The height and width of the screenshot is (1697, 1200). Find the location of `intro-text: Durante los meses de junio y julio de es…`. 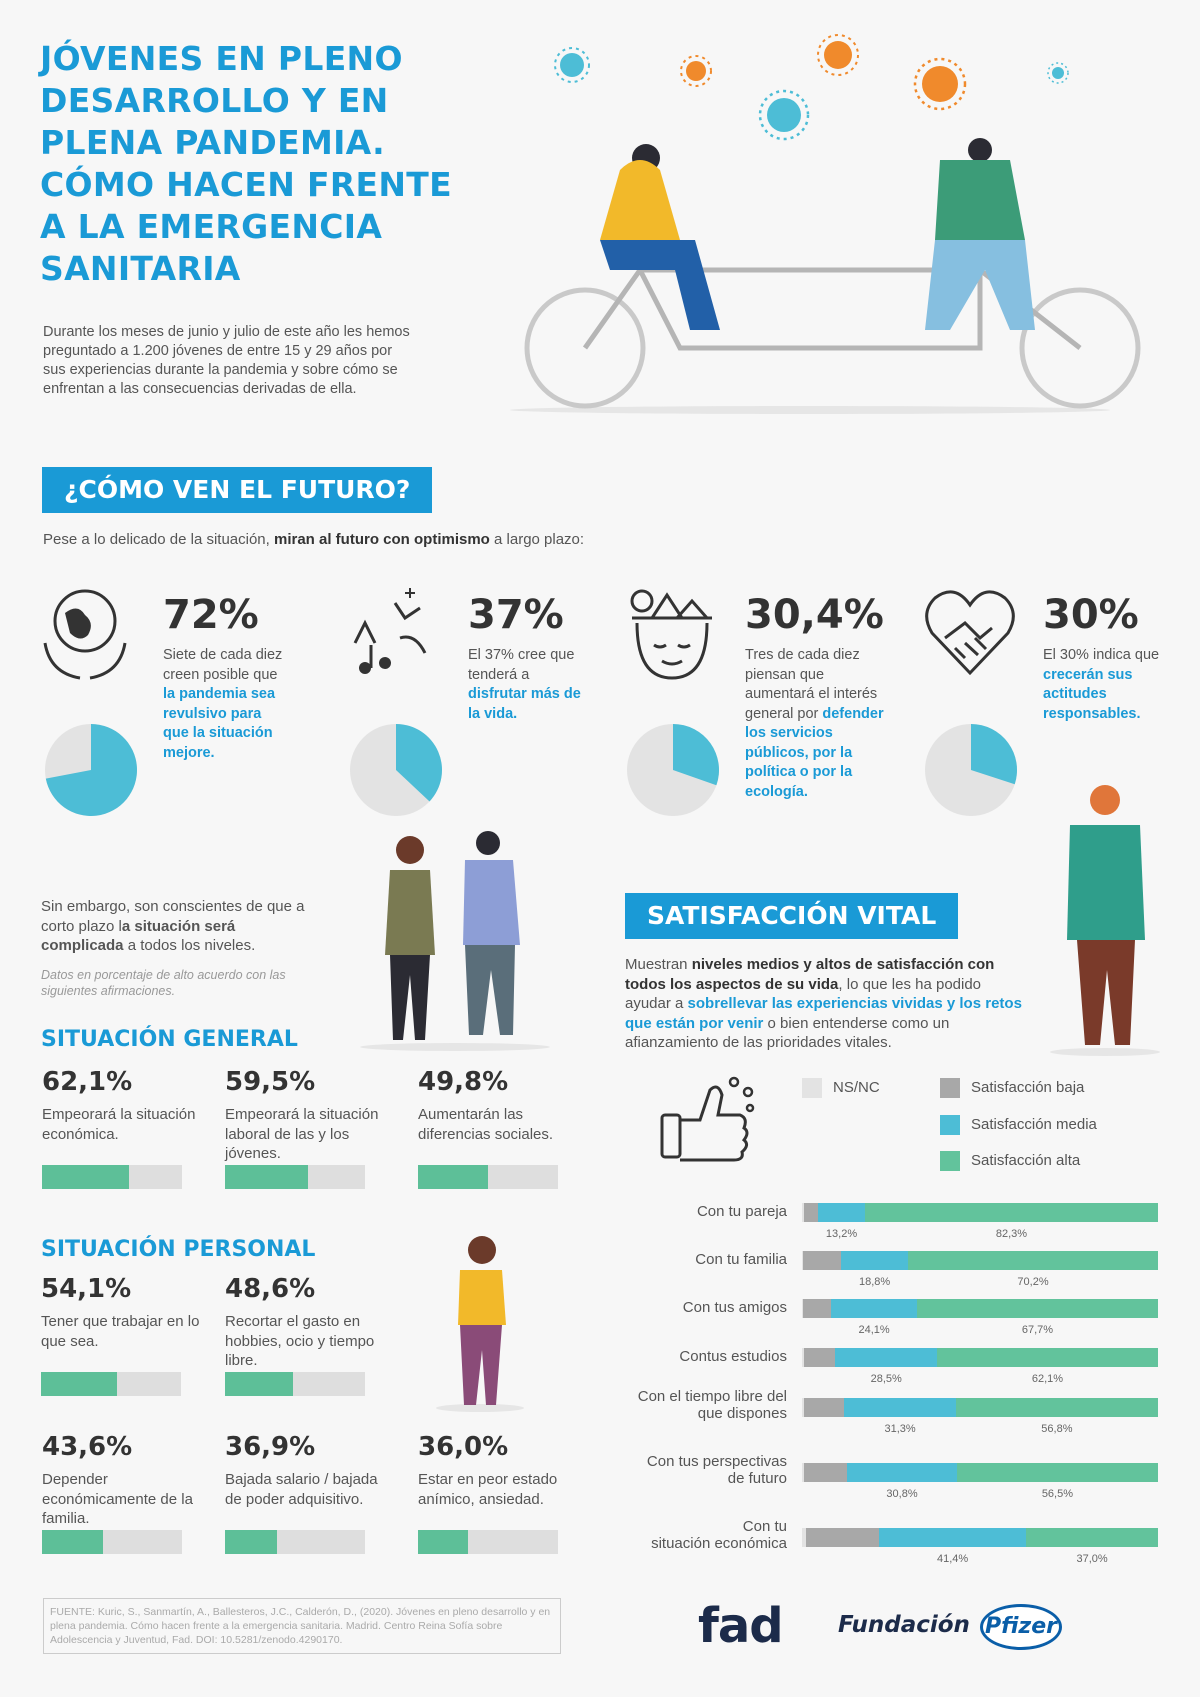

intro-text: Durante los meses de junio y julio de es… is located at coordinates (226, 360).